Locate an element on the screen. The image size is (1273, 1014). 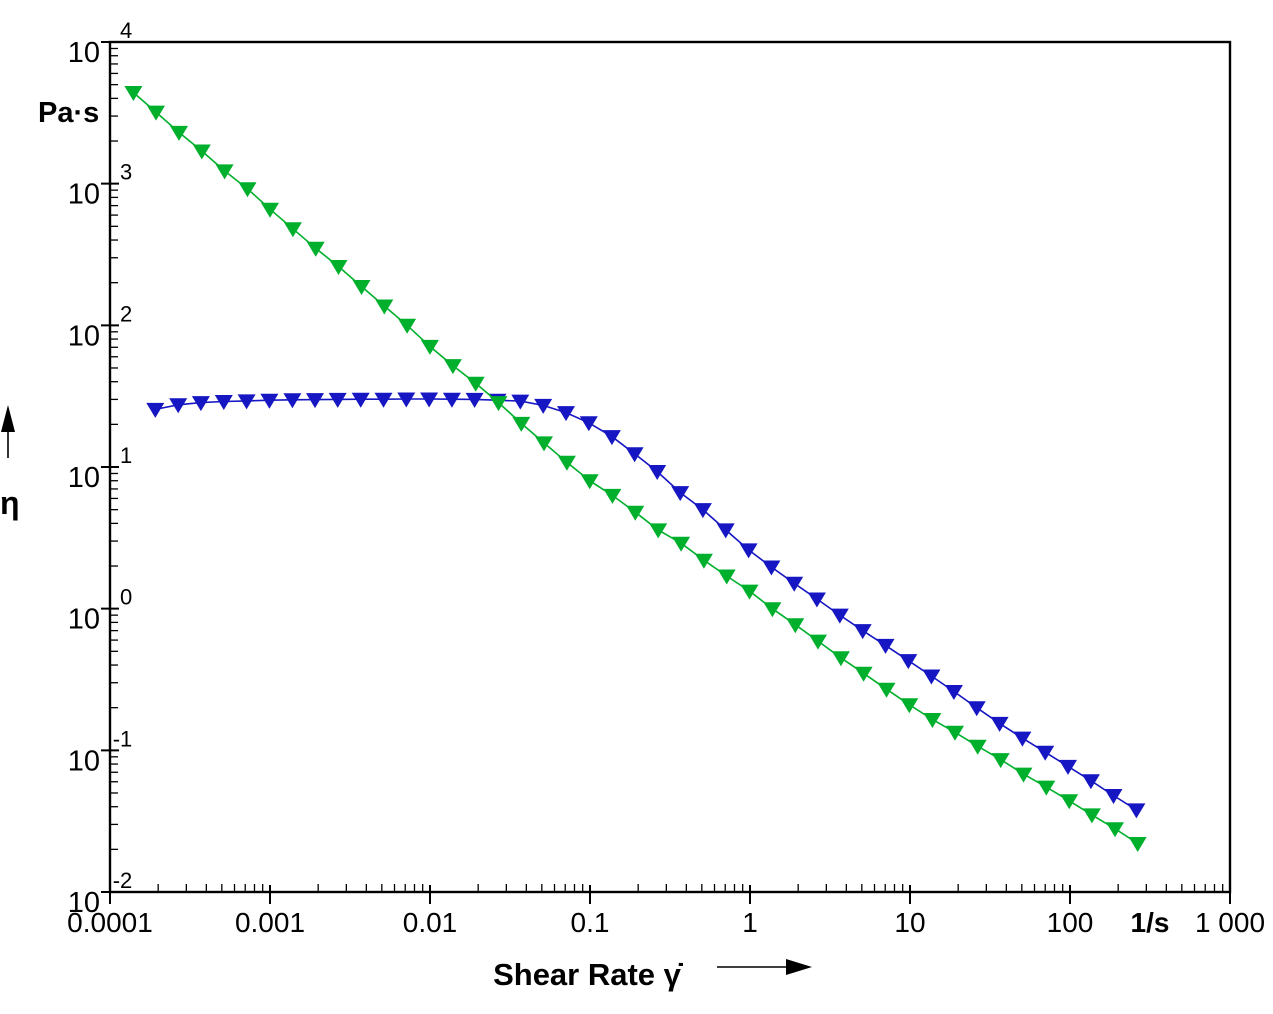
x-axis-tick-label: 1 is located at coordinates (750, 922).